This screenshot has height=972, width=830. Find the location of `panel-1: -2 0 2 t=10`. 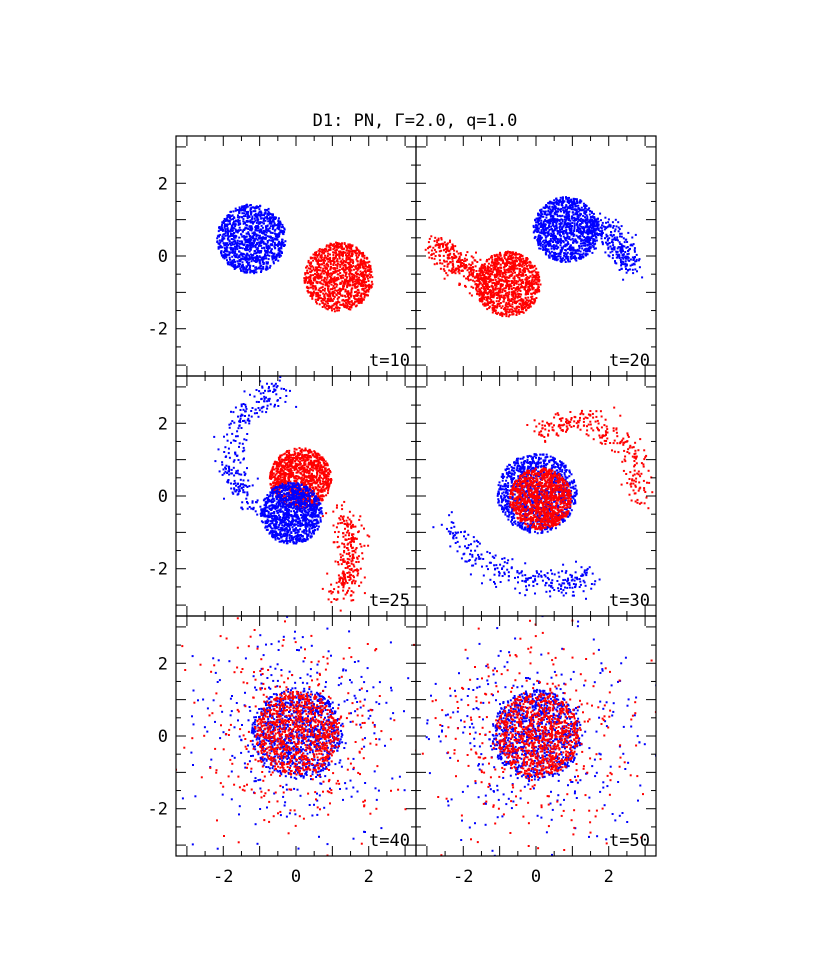

panel-1: -2 0 2 t=10 is located at coordinates (282, 256).